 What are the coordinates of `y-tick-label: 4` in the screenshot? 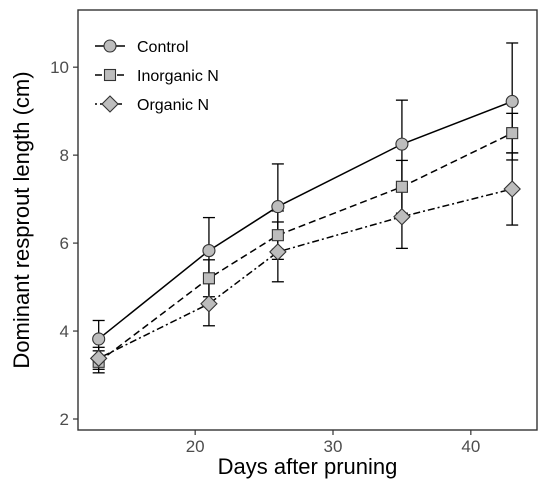 It's located at (64, 331).